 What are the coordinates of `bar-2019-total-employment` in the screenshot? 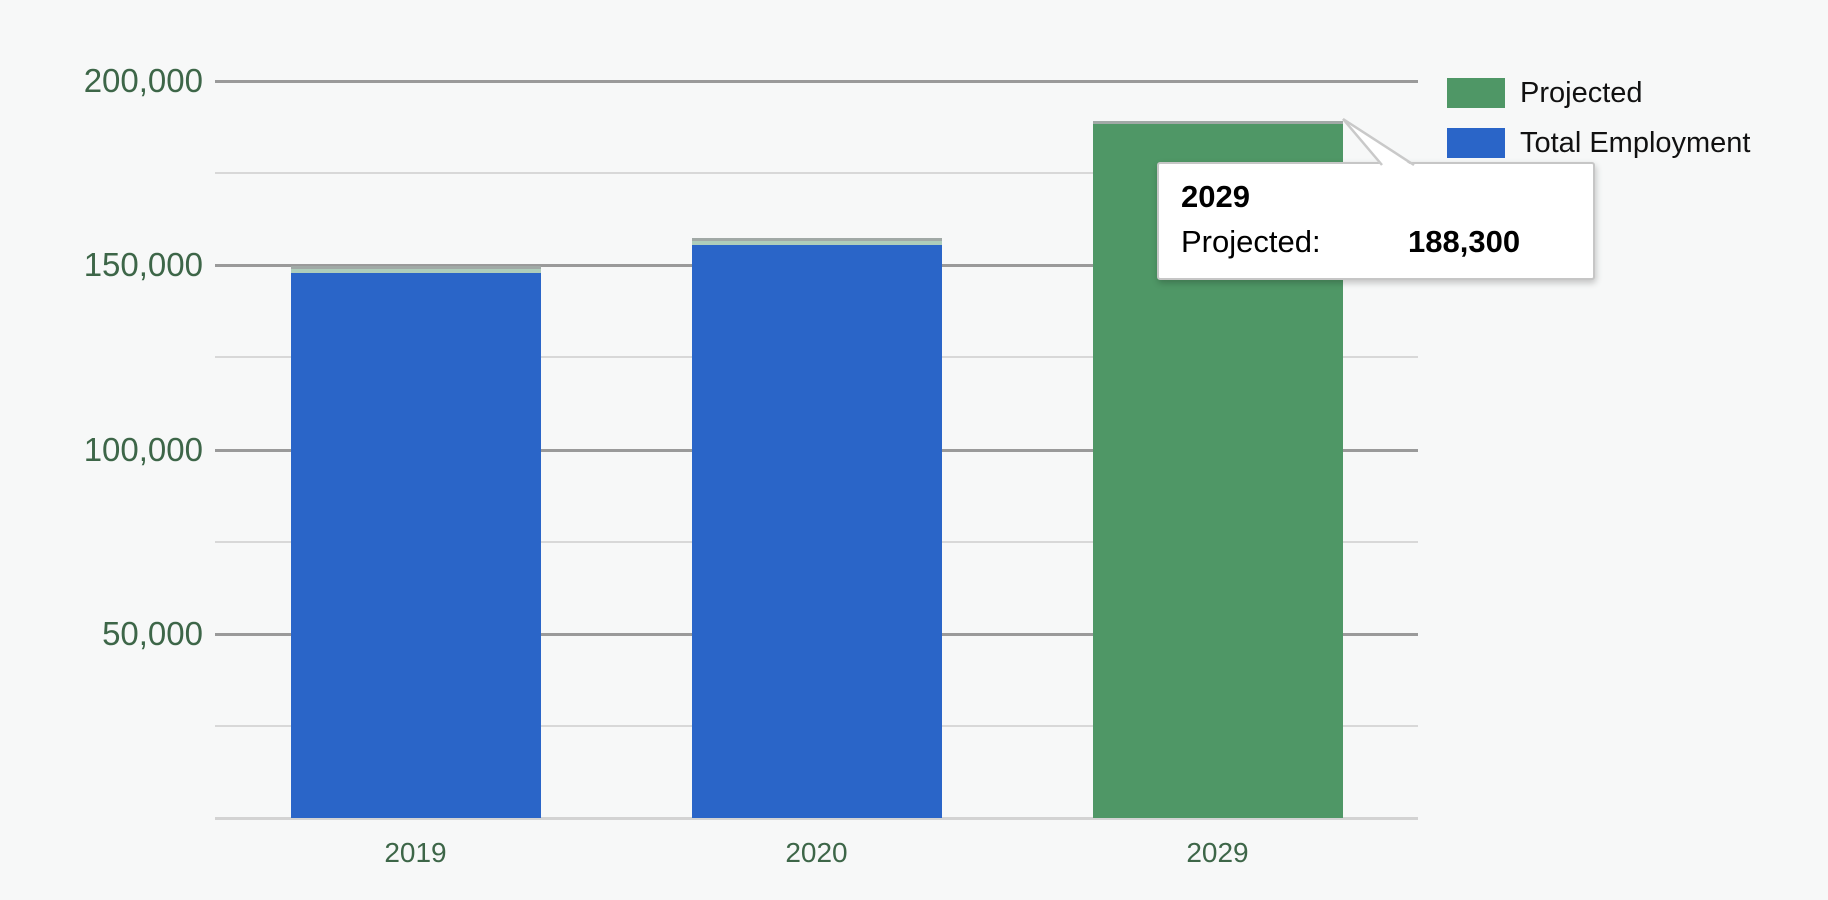 It's located at (415, 541).